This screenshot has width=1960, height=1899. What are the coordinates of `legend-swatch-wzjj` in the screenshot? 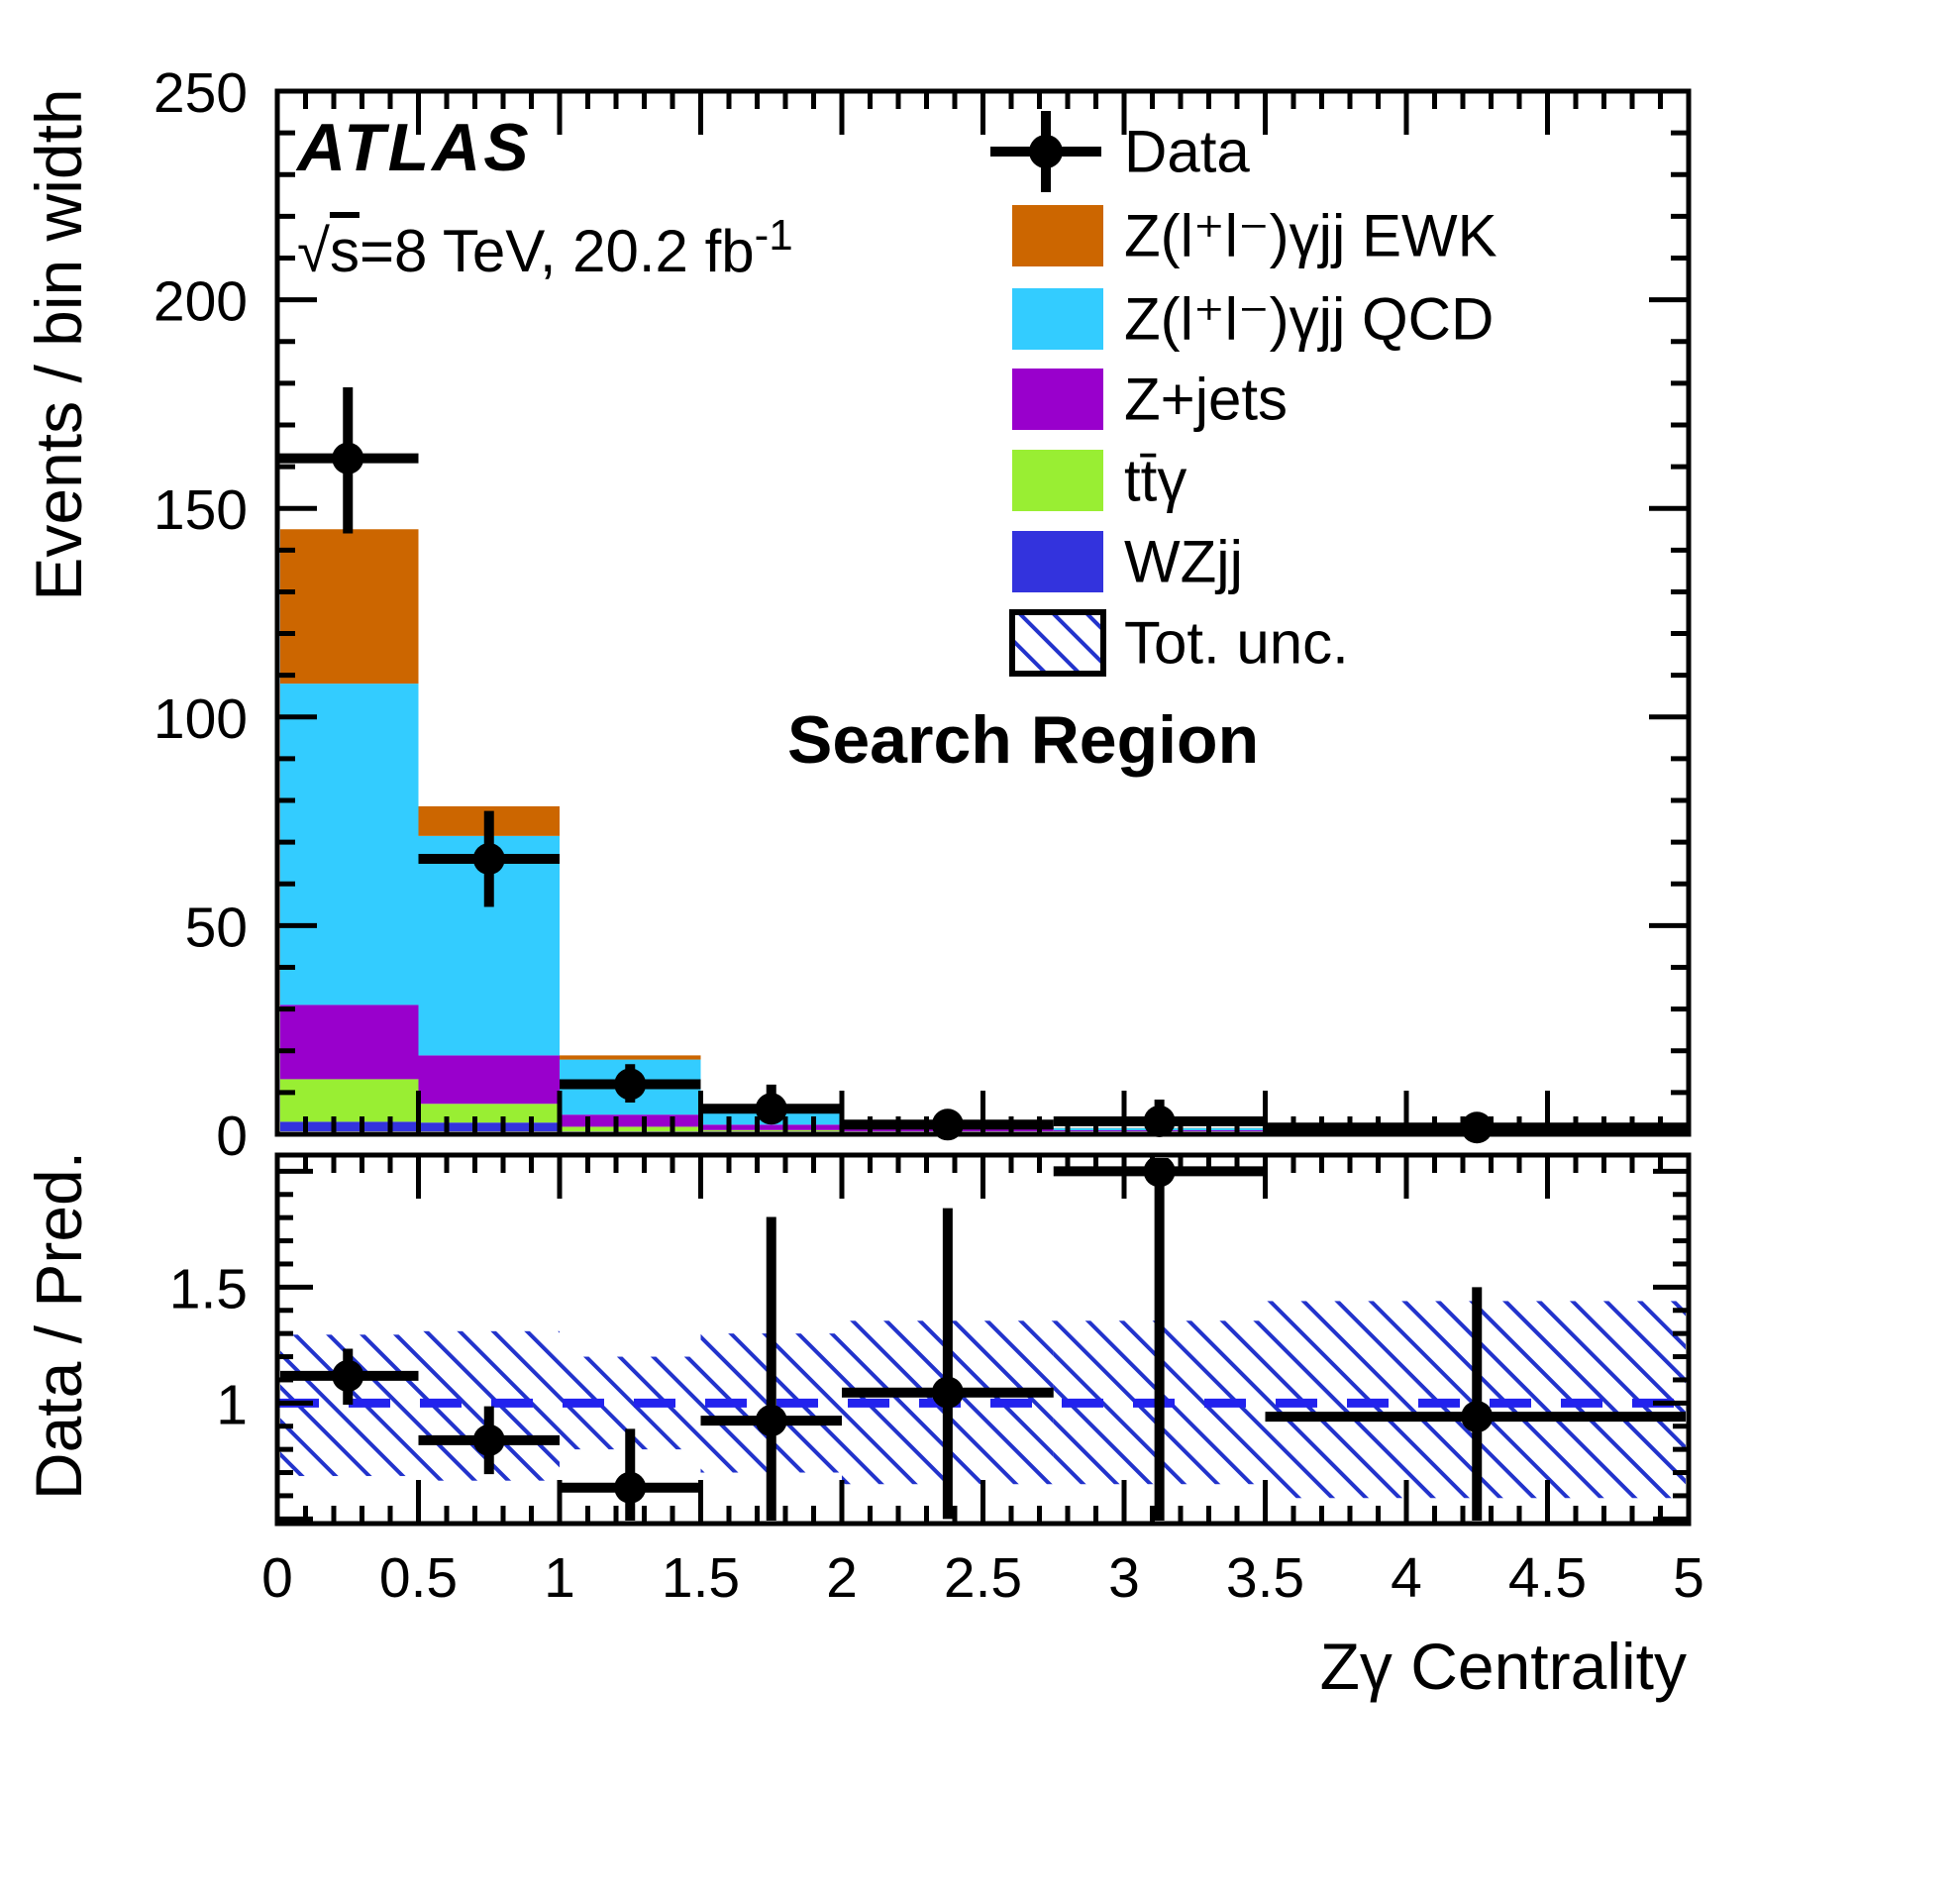 It's located at (1057, 561).